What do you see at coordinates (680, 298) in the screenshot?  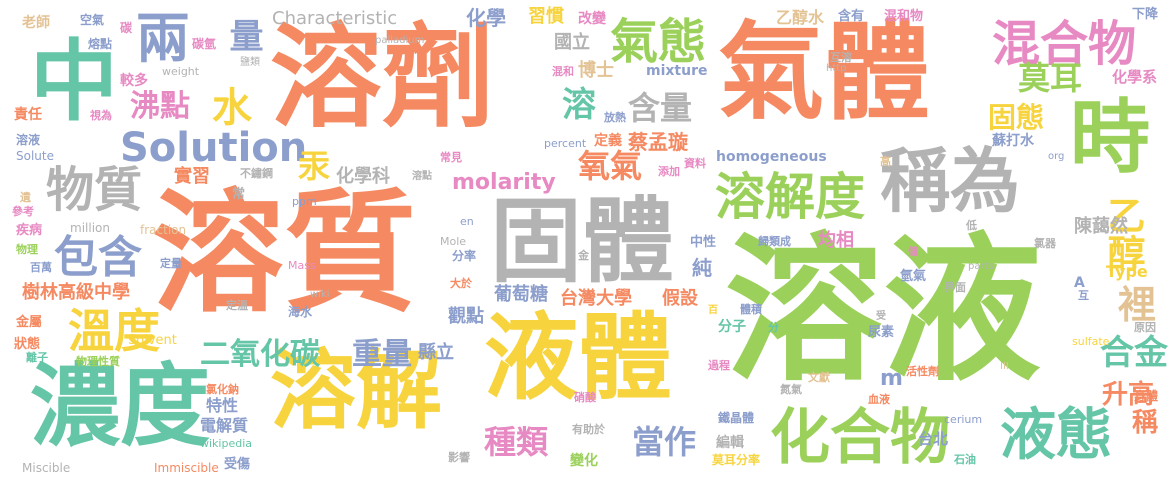 I see `word-hypothesis: 假設` at bounding box center [680, 298].